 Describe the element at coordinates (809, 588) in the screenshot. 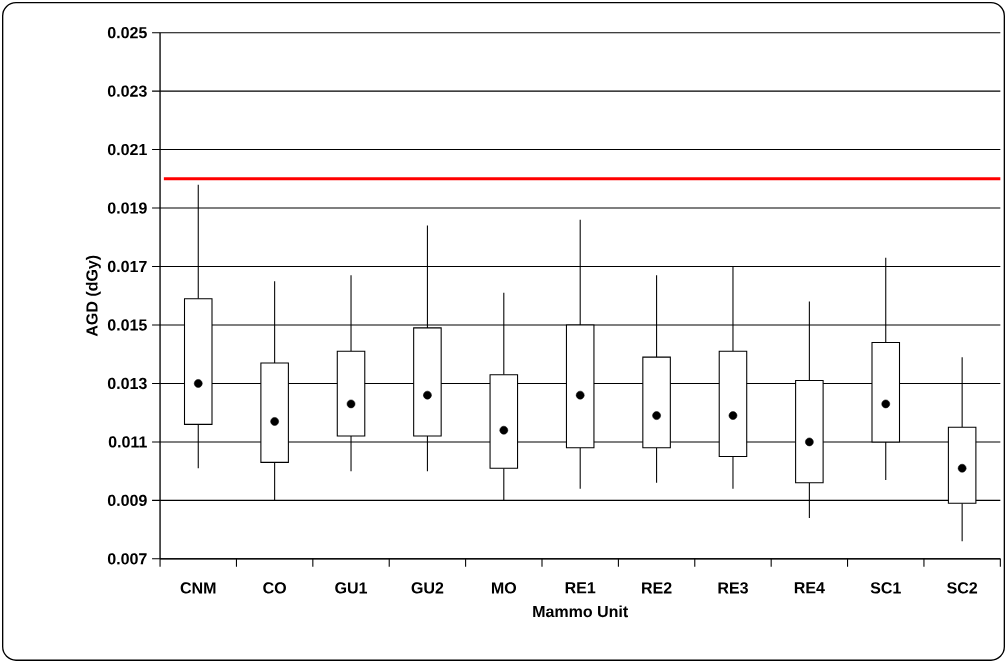

I see `x-tick-label: RE4` at that location.